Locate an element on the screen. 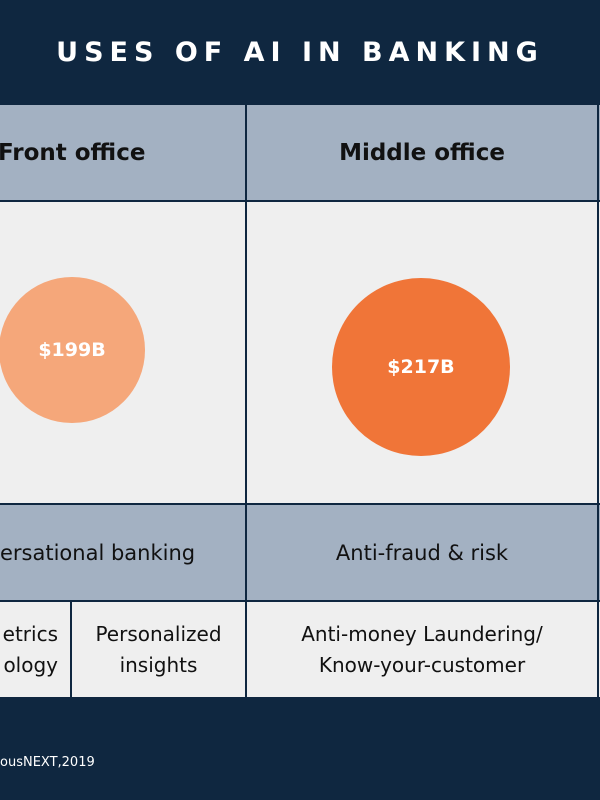  column-header: Front office is located at coordinates (122, 152).